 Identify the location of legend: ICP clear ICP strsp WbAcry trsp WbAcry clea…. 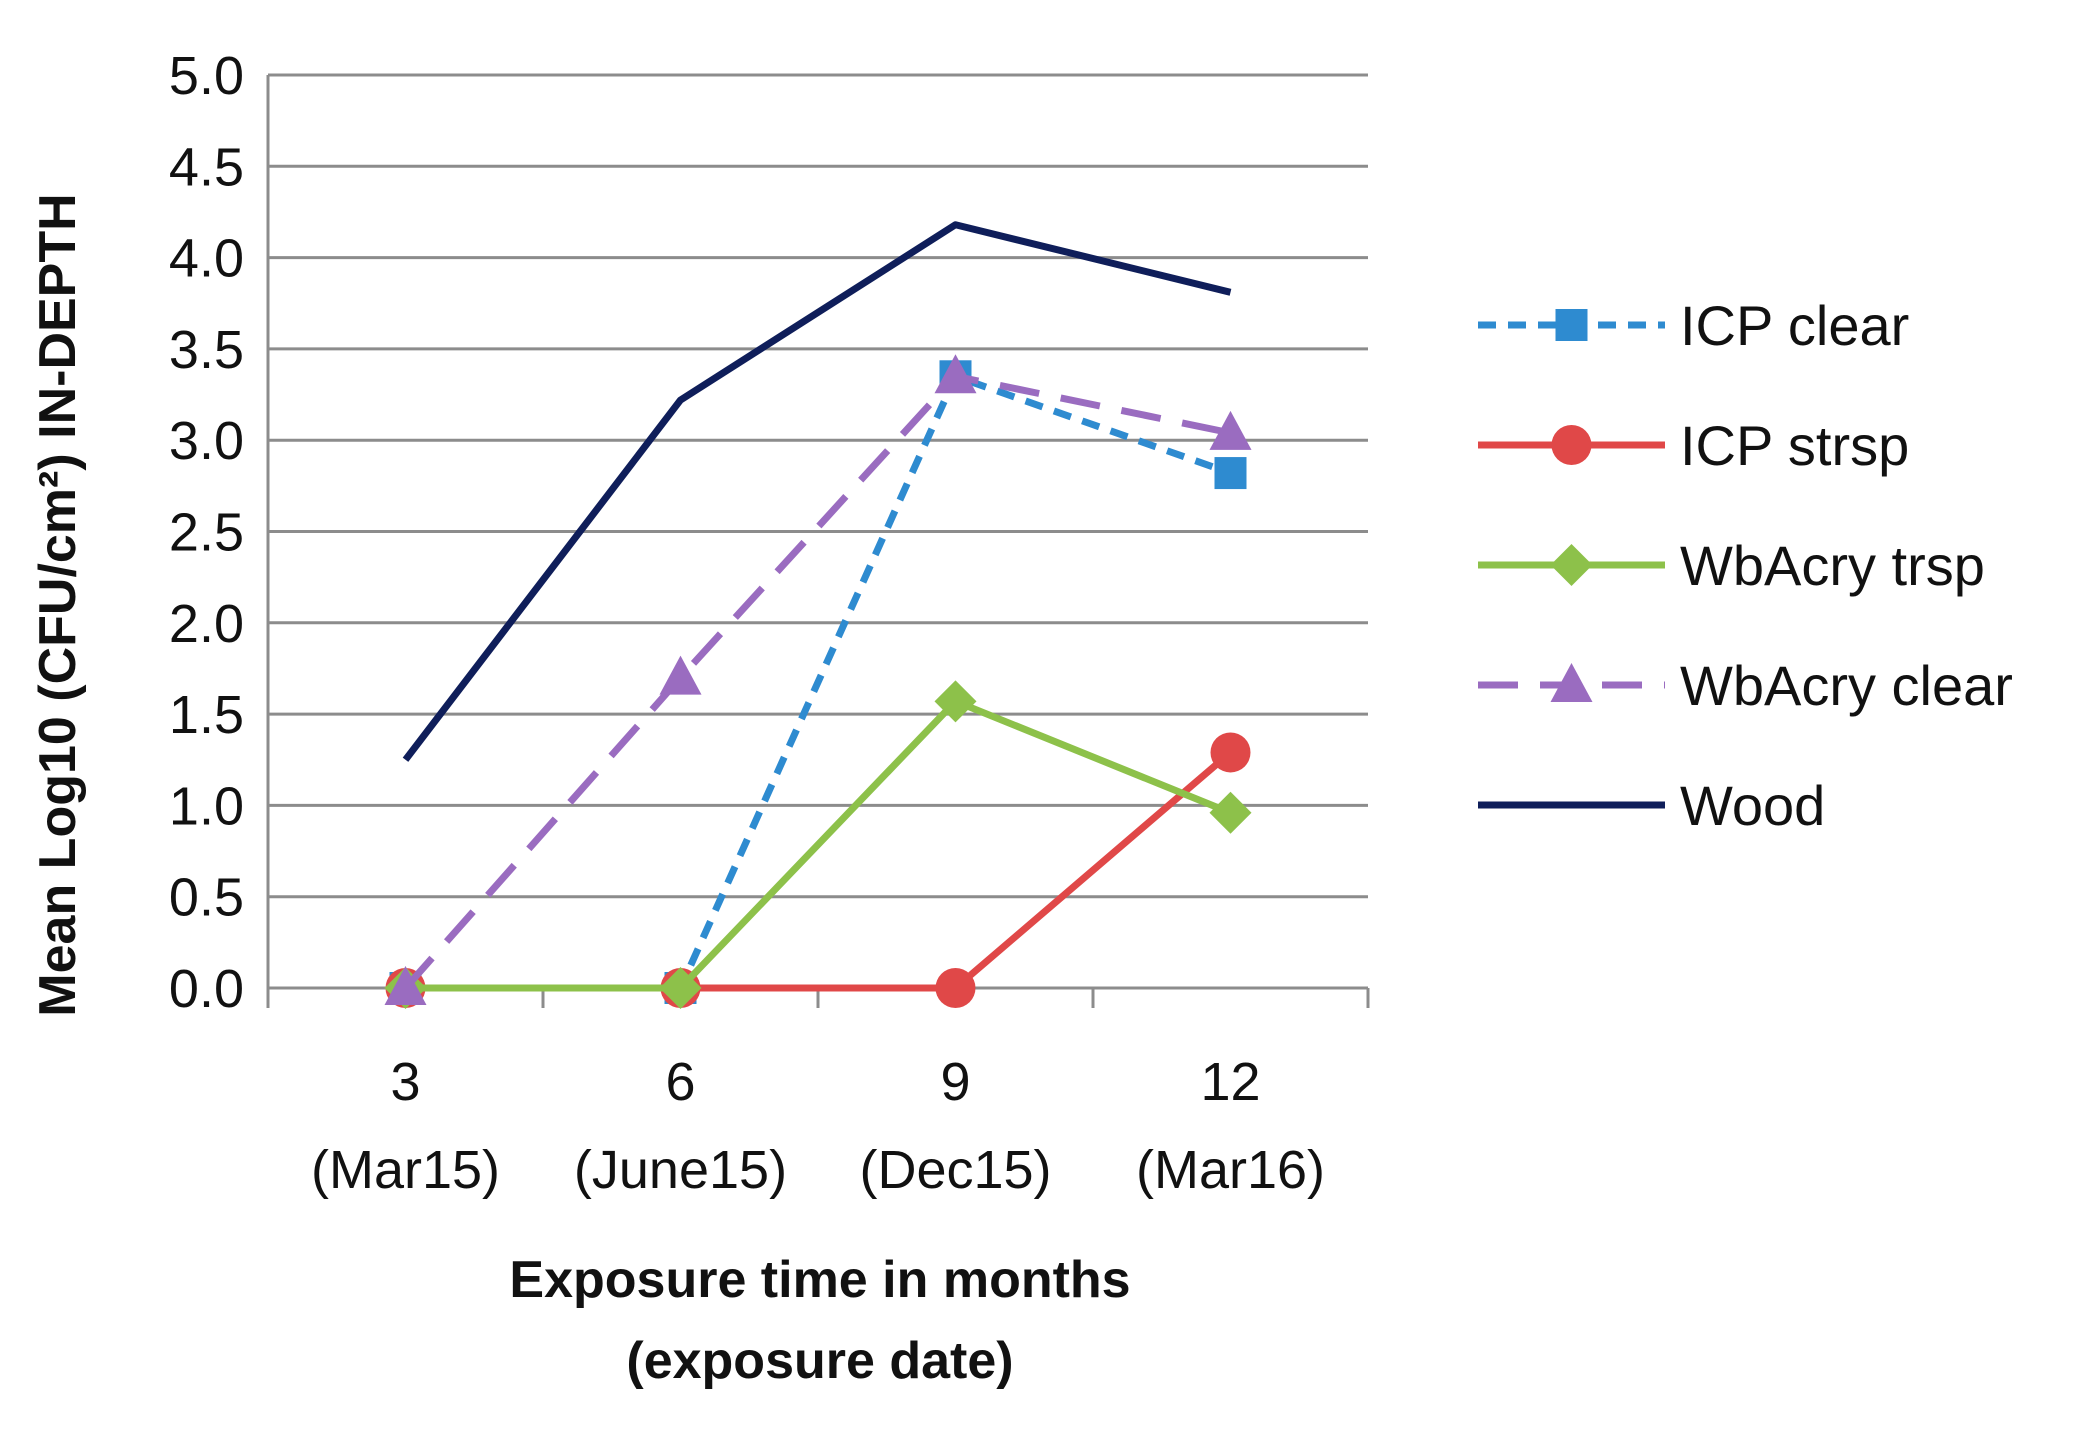
(1745, 565).